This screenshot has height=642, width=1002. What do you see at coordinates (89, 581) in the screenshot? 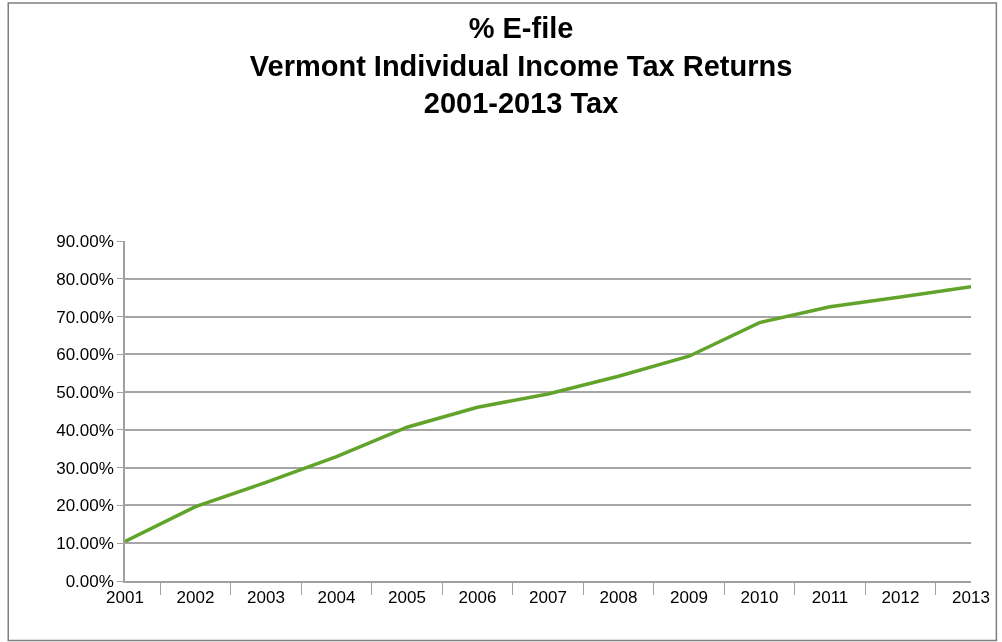
I see `y-tick-label: 0.00%` at bounding box center [89, 581].